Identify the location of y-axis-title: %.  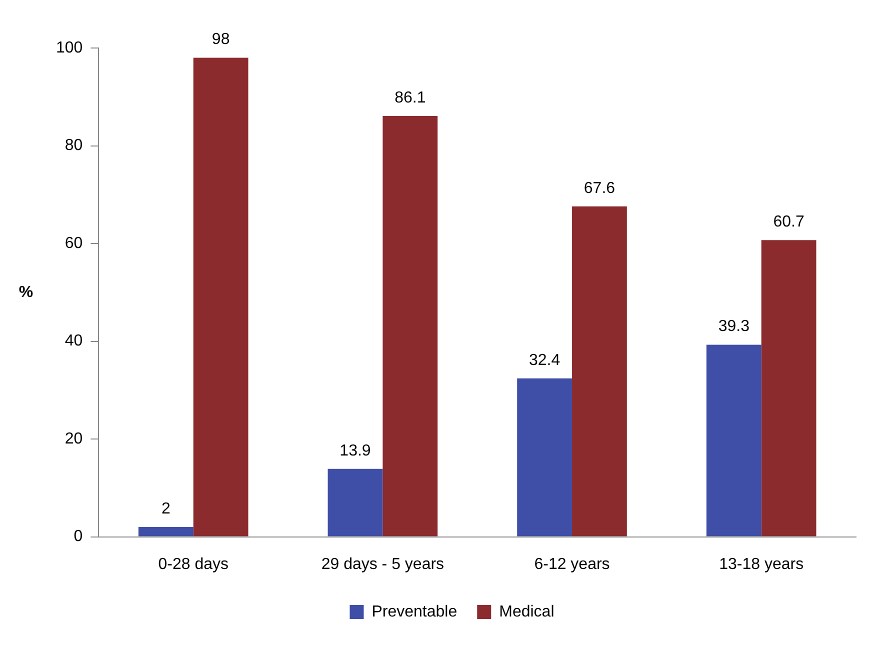
(26, 292).